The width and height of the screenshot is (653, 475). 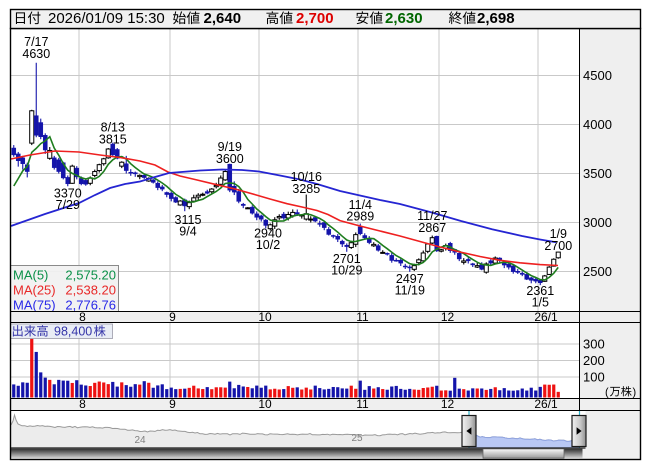 I want to click on svg-text: 2940, so click(x=268, y=234).